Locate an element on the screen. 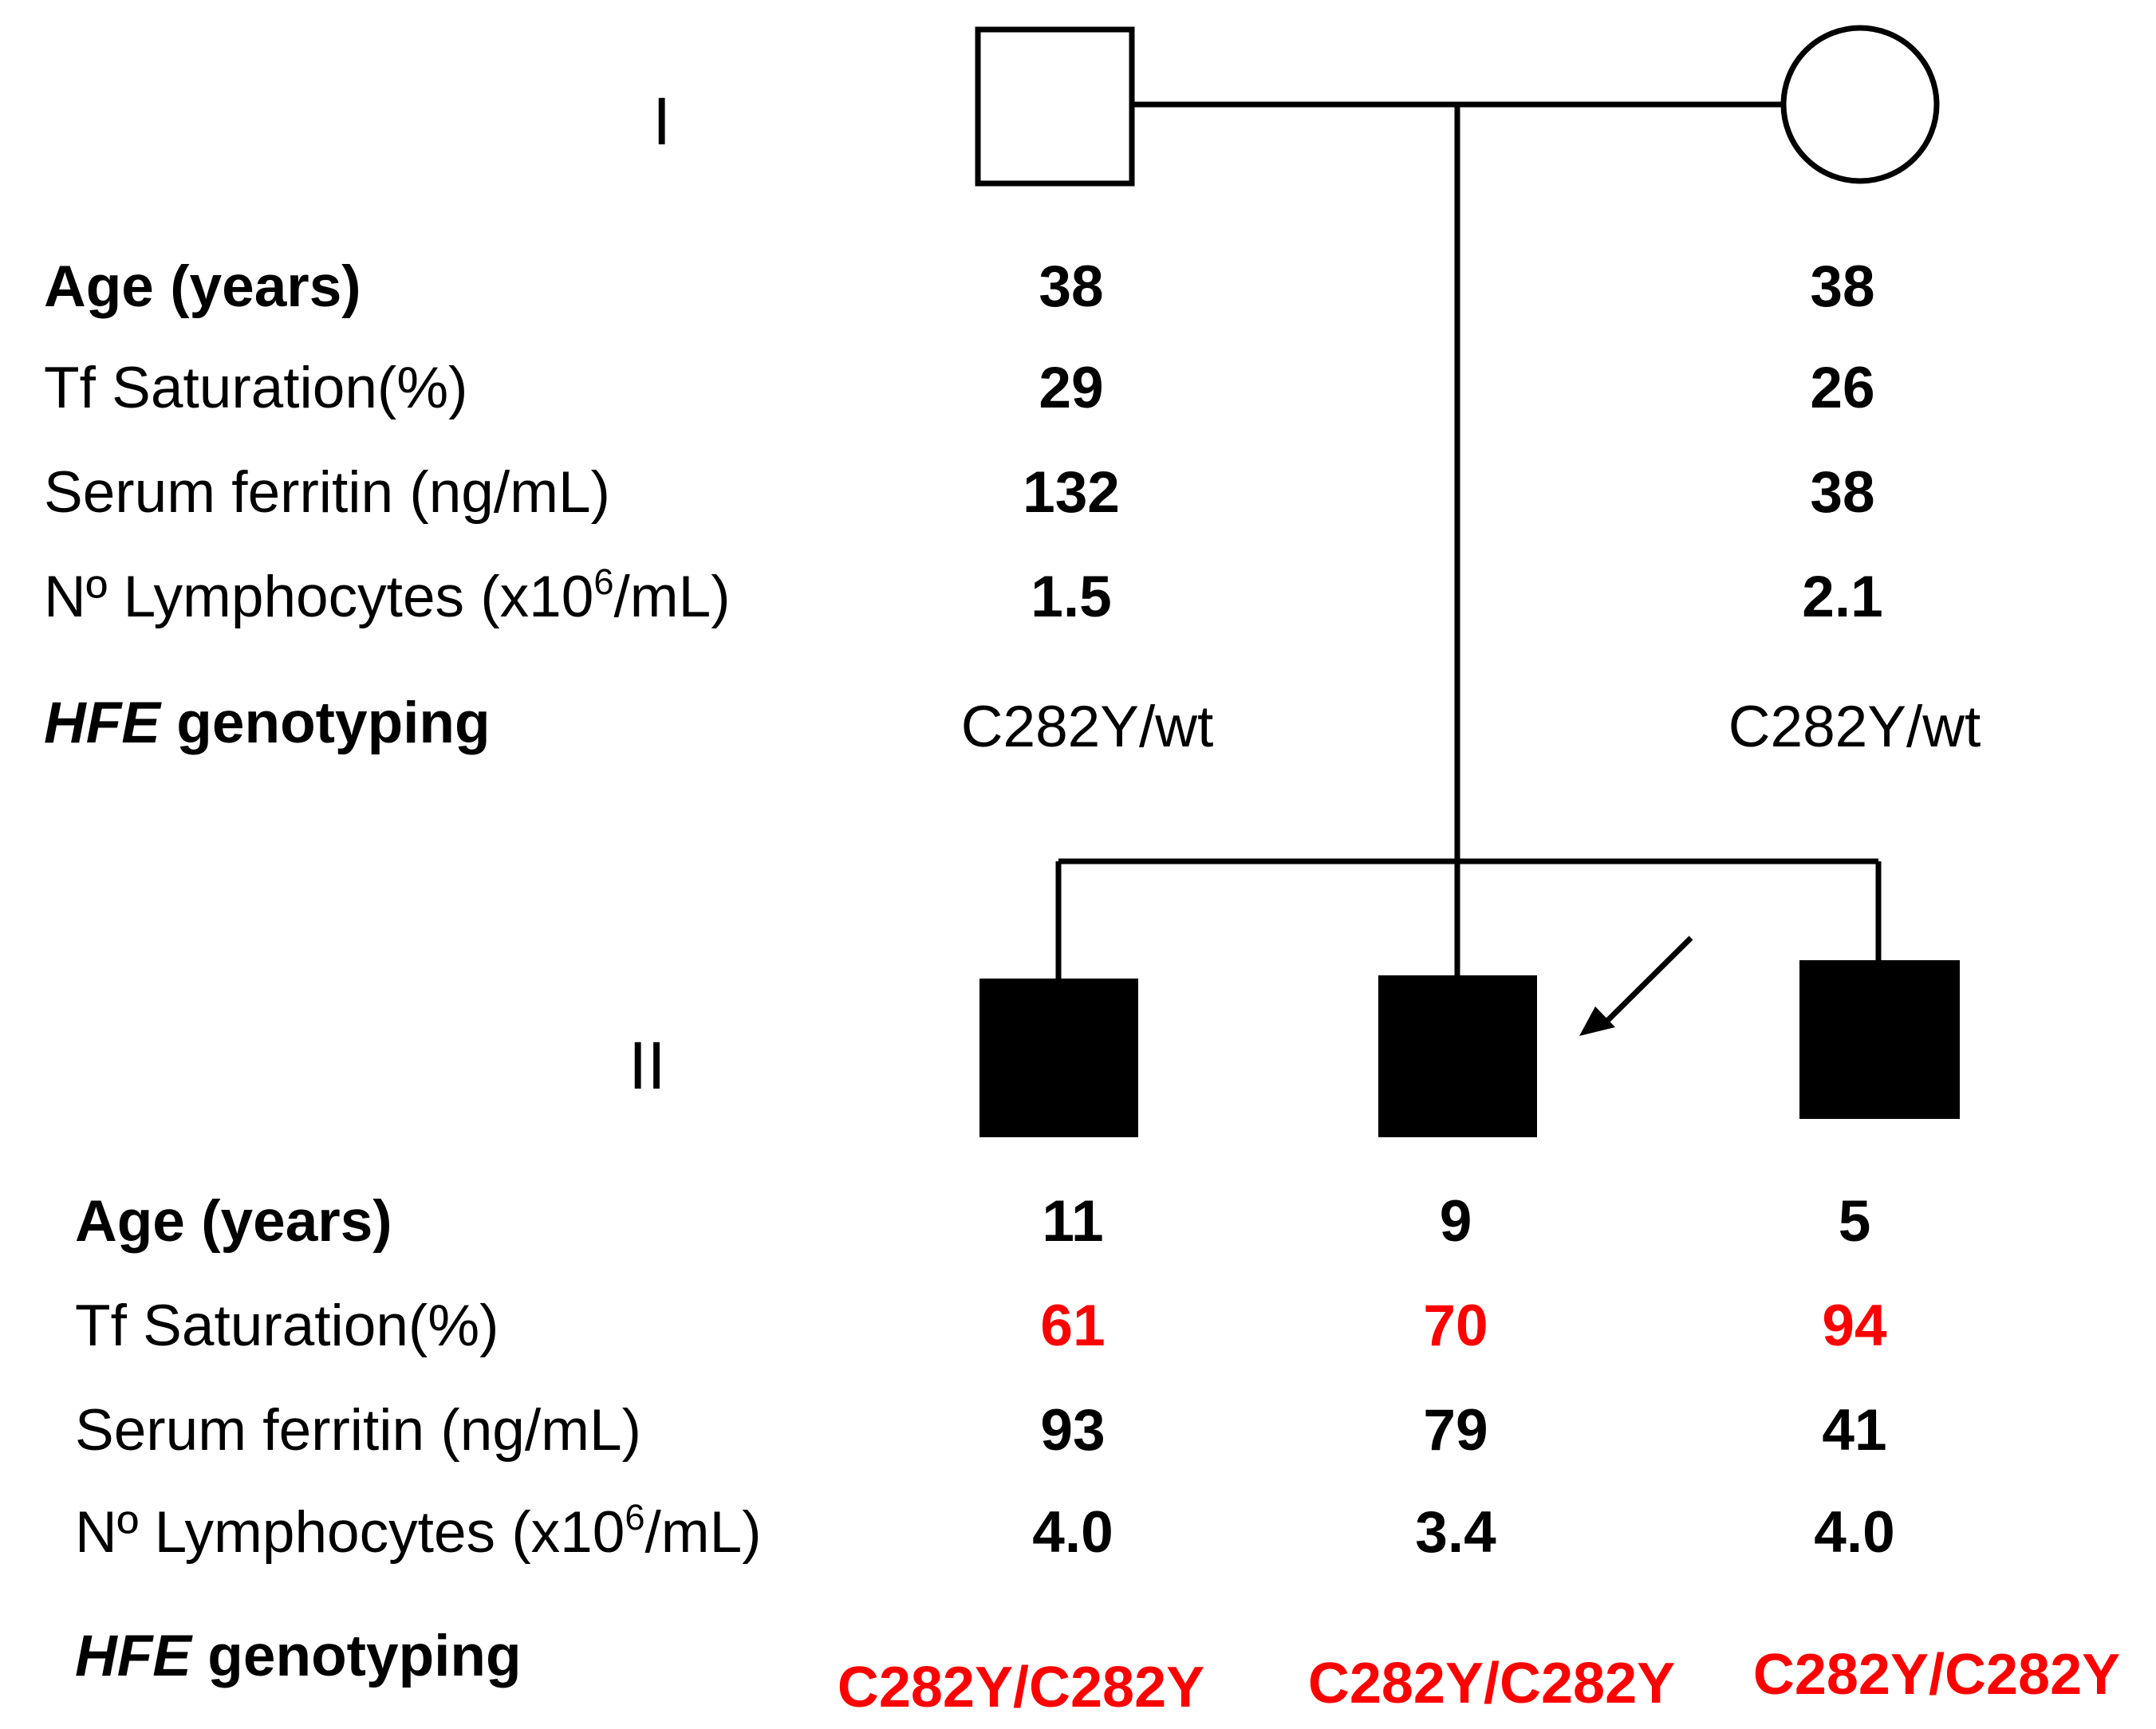 The height and width of the screenshot is (1729, 2156). son-1-age: 11 is located at coordinates (1073, 1221).